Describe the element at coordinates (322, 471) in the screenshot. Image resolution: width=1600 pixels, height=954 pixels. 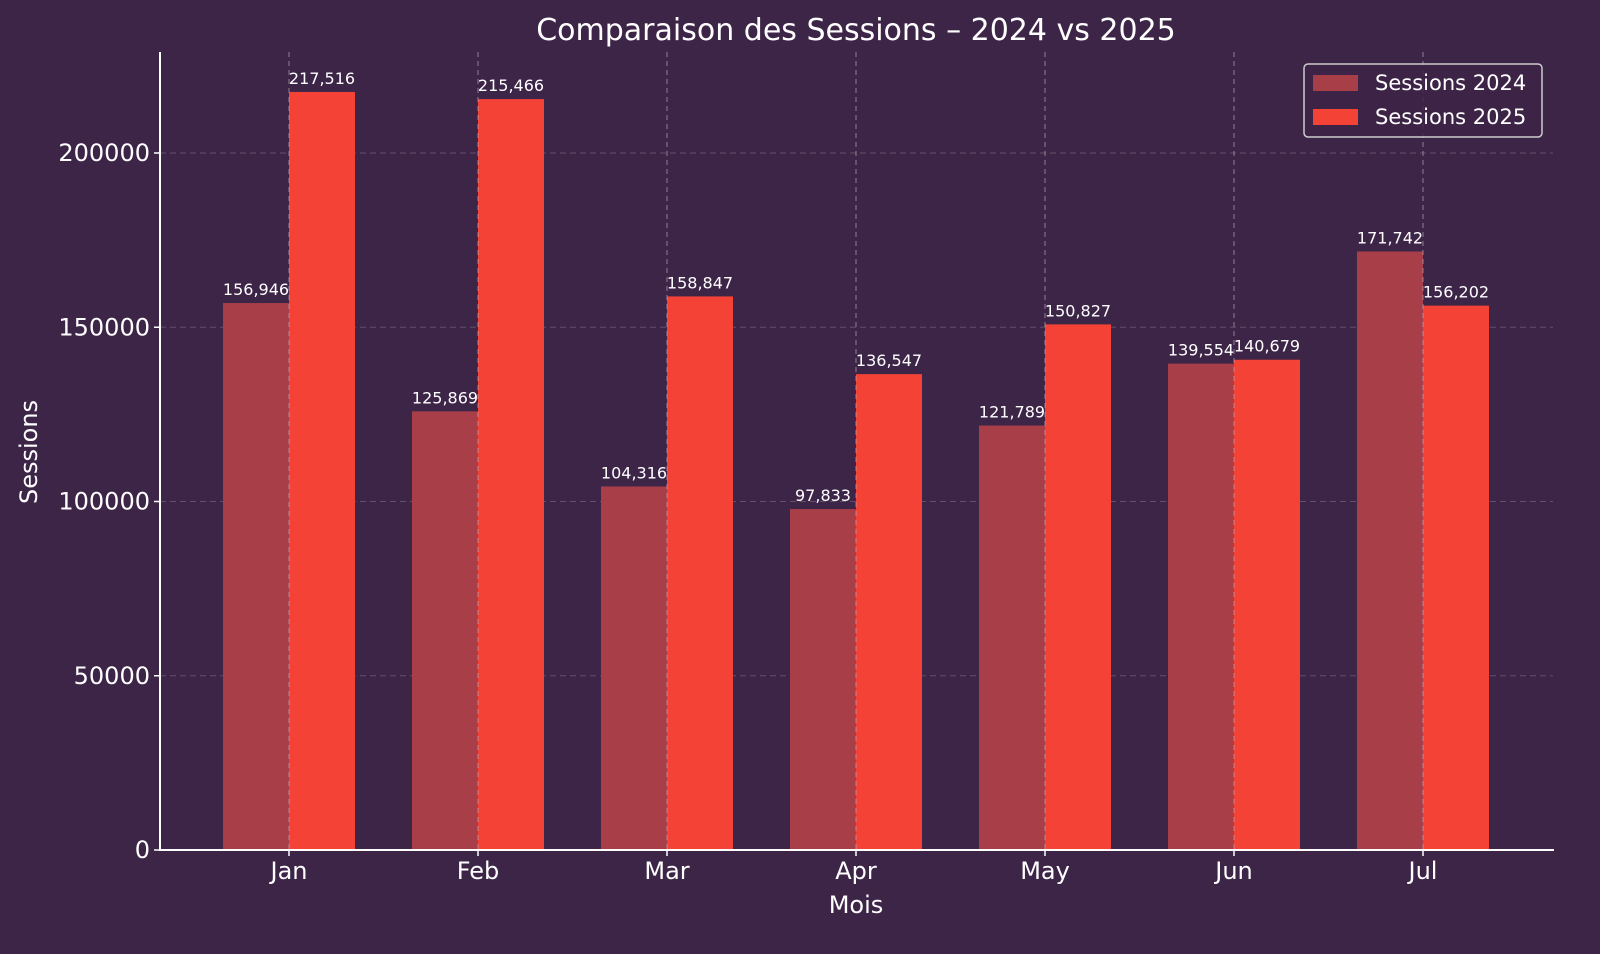
I see `bar-sessions-2025-jan` at that location.